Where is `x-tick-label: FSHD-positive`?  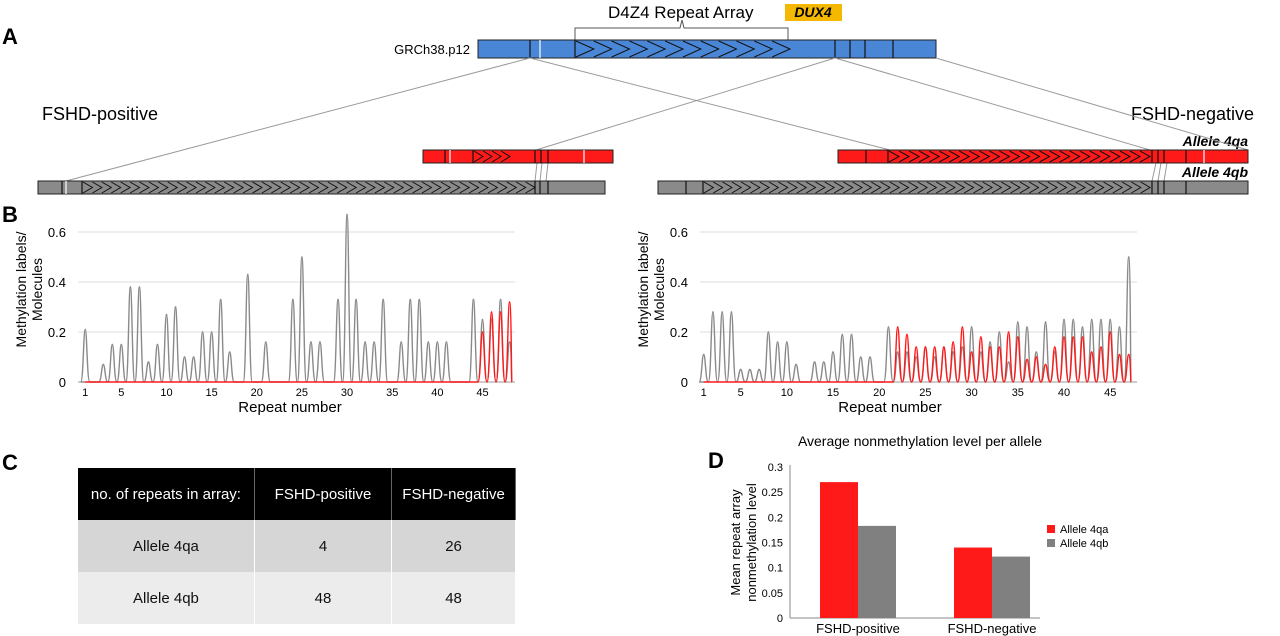
x-tick-label: FSHD-positive is located at coordinates (858, 628).